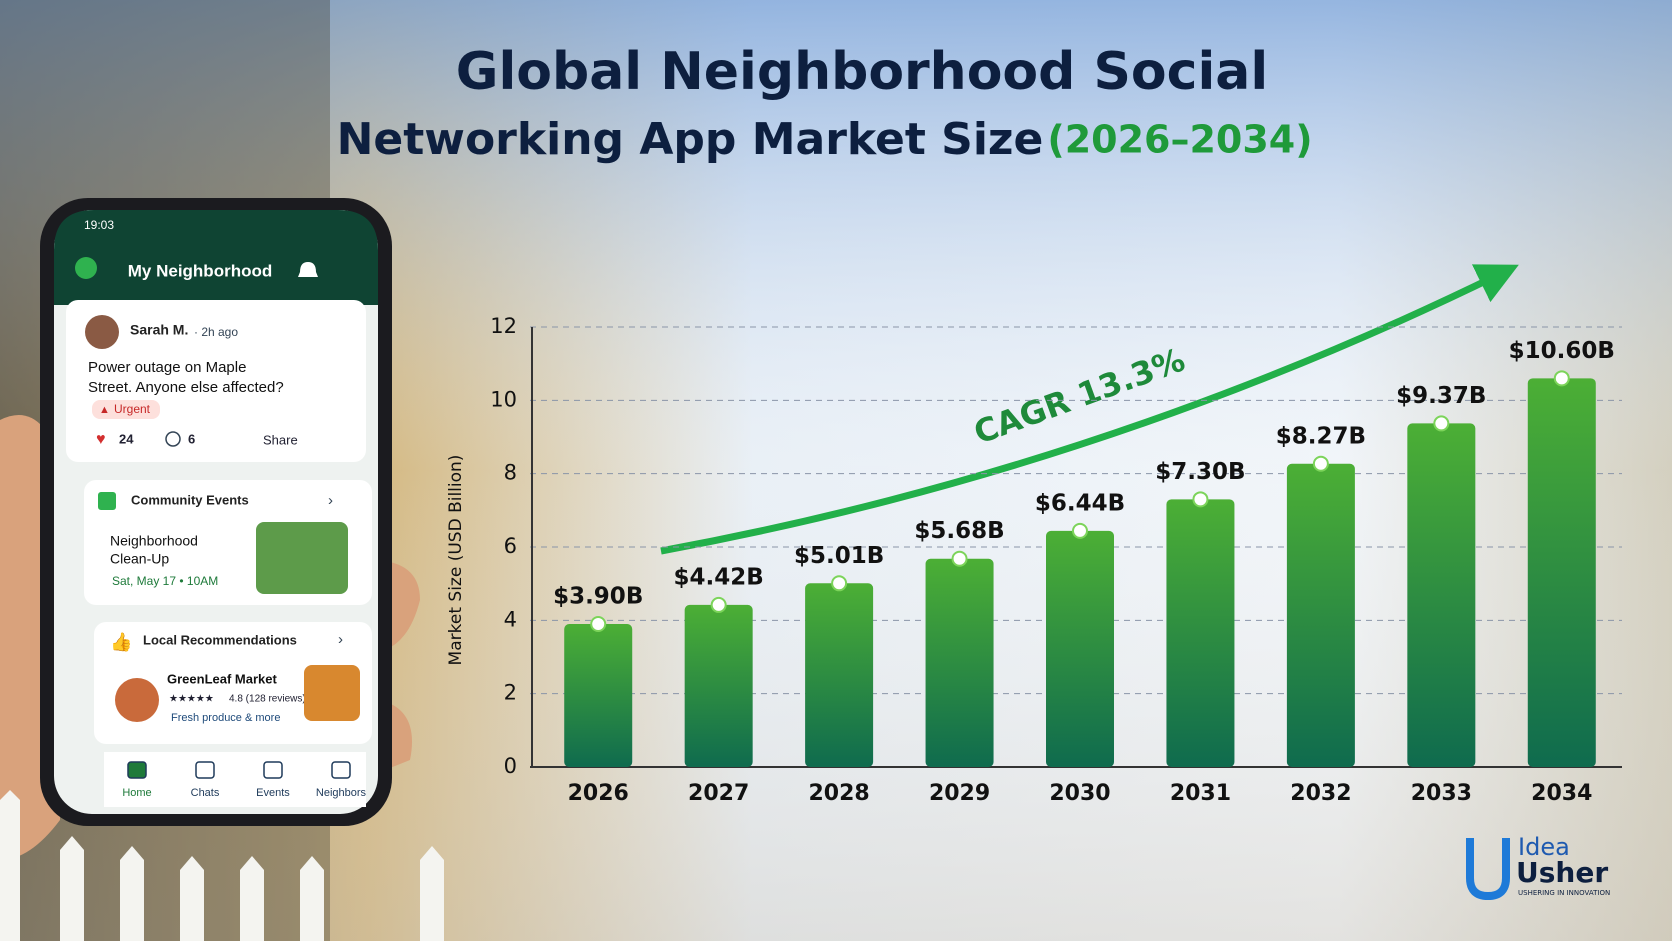 The height and width of the screenshot is (945, 1672). Describe the element at coordinates (191, 438) in the screenshot. I see `comments: 6` at that location.